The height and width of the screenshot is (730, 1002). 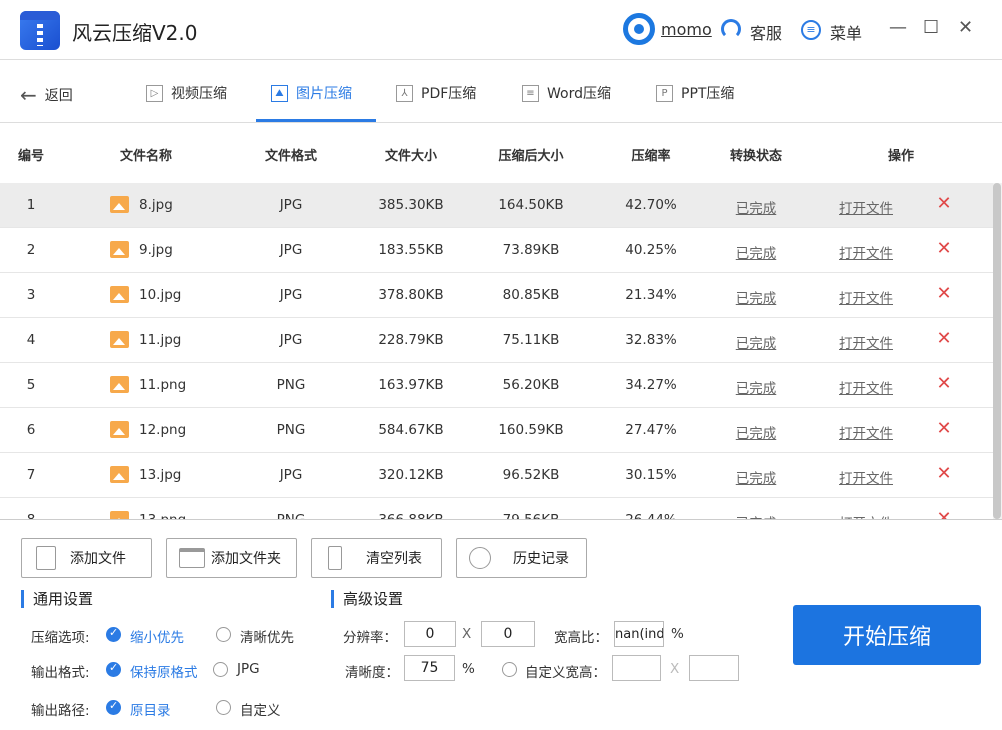 I want to click on row-filename: 9.jpg, so click(x=156, y=250).